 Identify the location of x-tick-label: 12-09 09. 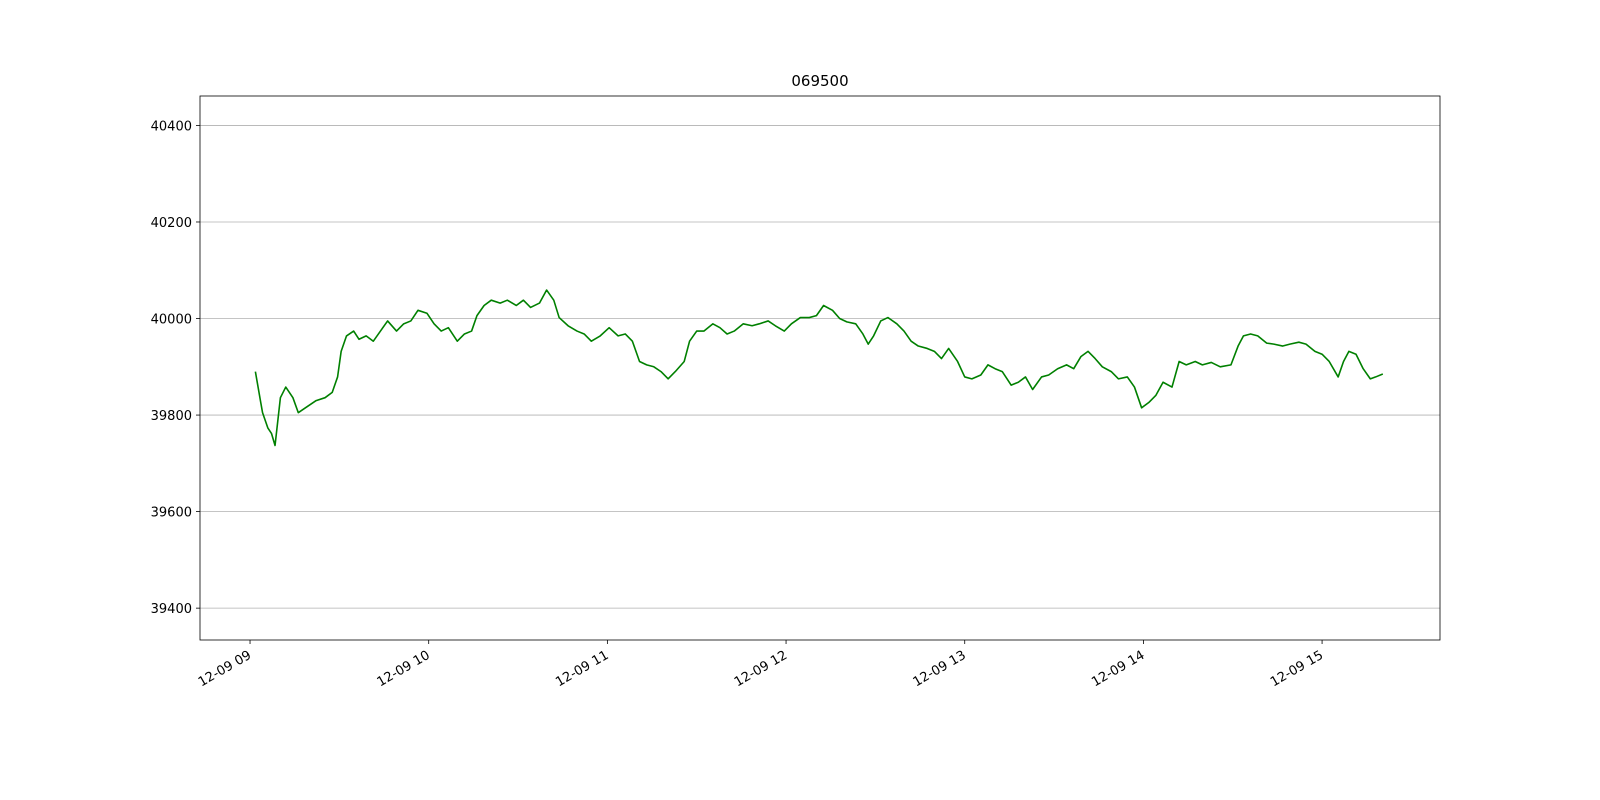
(225, 669).